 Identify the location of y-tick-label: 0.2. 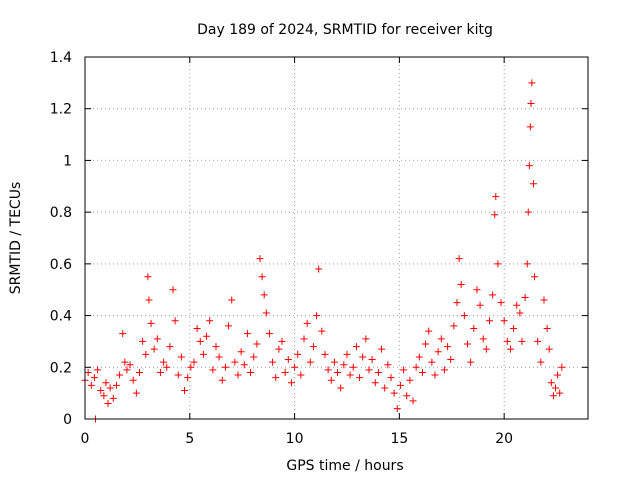
(61, 368).